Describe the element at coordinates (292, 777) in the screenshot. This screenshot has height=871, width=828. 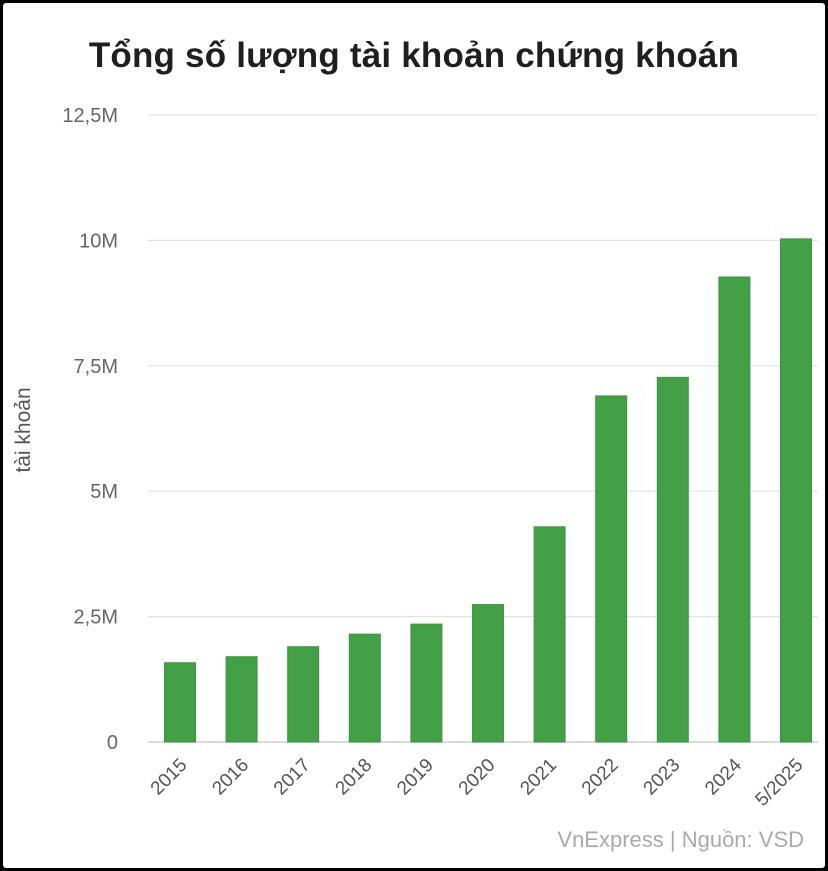
I see `x-tick-label: 2017` at that location.